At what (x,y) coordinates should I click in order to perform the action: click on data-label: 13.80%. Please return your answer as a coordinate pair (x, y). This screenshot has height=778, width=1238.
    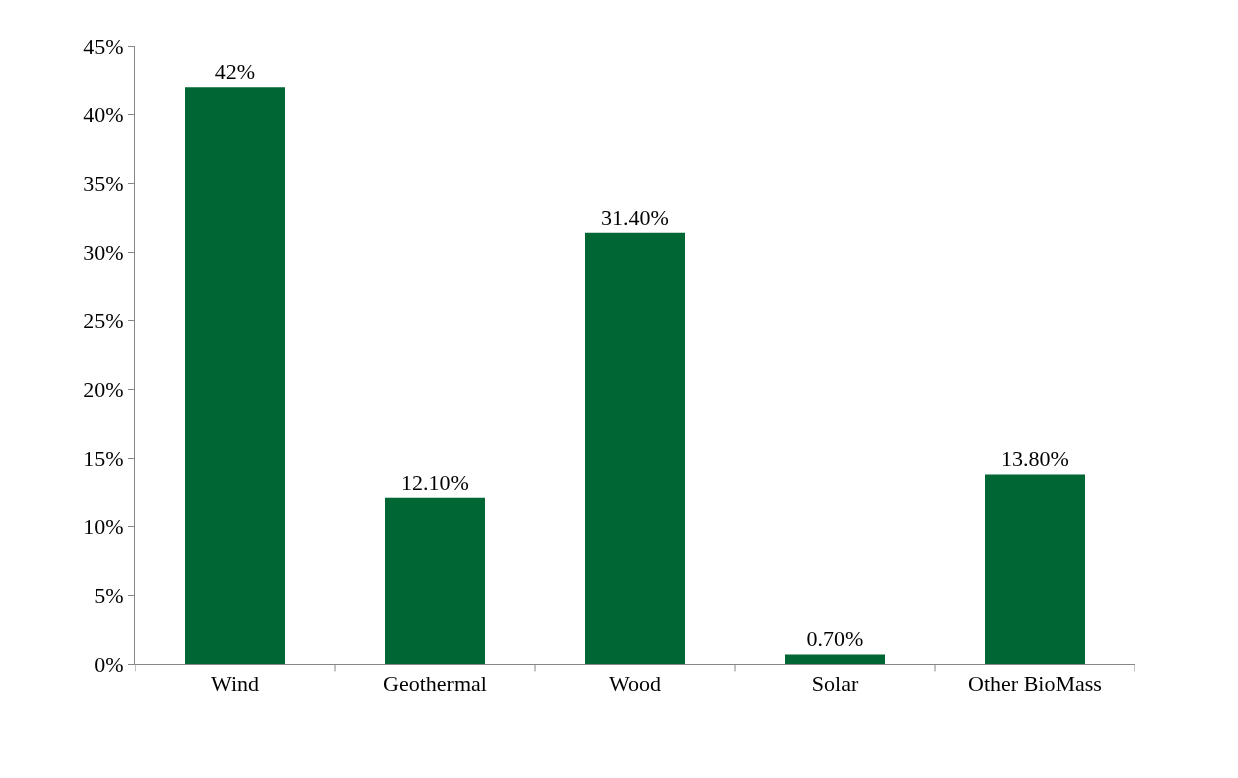
    Looking at the image, I should click on (1035, 459).